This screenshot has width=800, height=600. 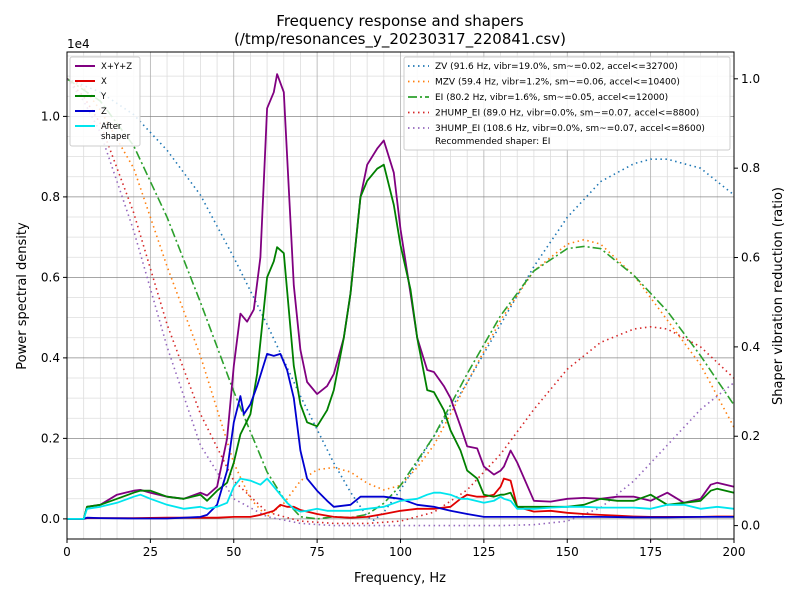 I want to click on y-tick-label: 1.0, so click(x=50, y=116).